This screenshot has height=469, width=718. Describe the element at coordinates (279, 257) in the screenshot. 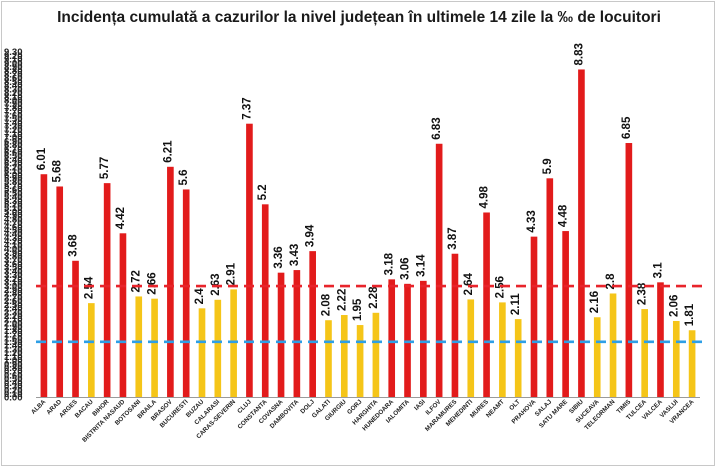

I see `value-label: 3.36` at that location.